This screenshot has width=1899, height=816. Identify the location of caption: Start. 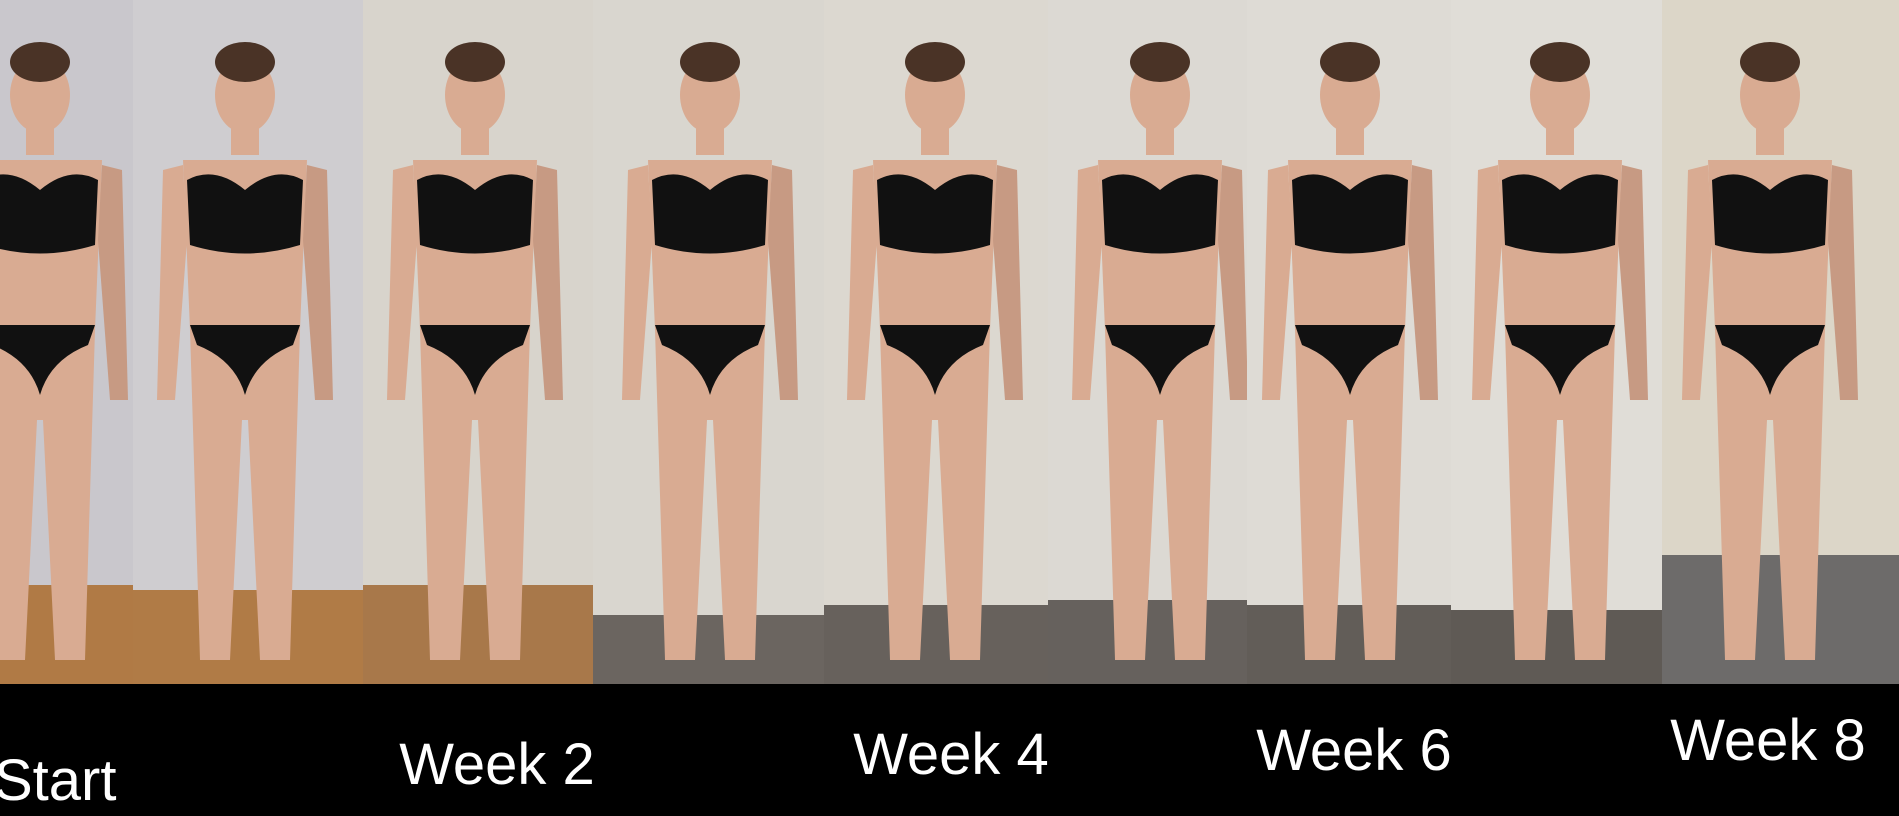
(58, 780).